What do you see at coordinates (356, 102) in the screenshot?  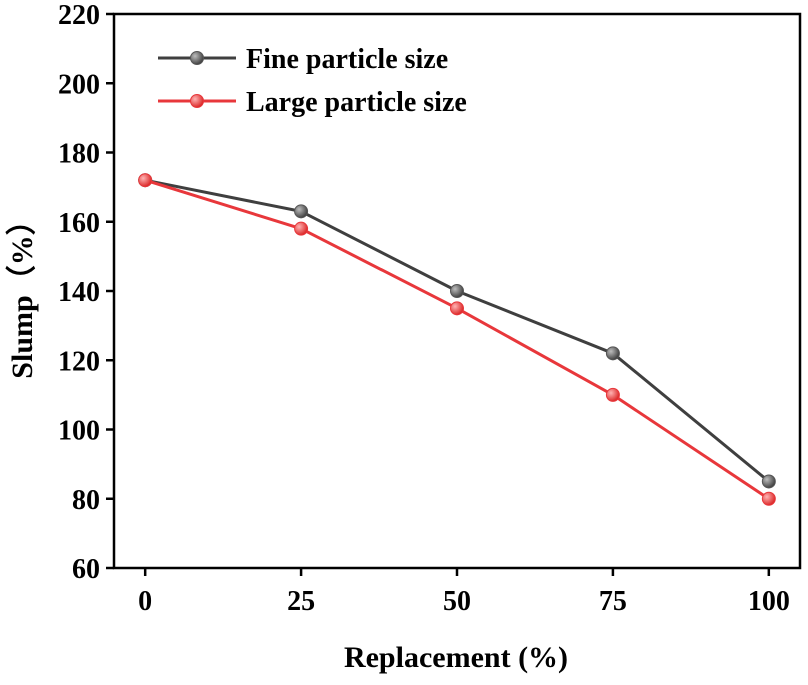 I see `legend-label-2: Large particle size` at bounding box center [356, 102].